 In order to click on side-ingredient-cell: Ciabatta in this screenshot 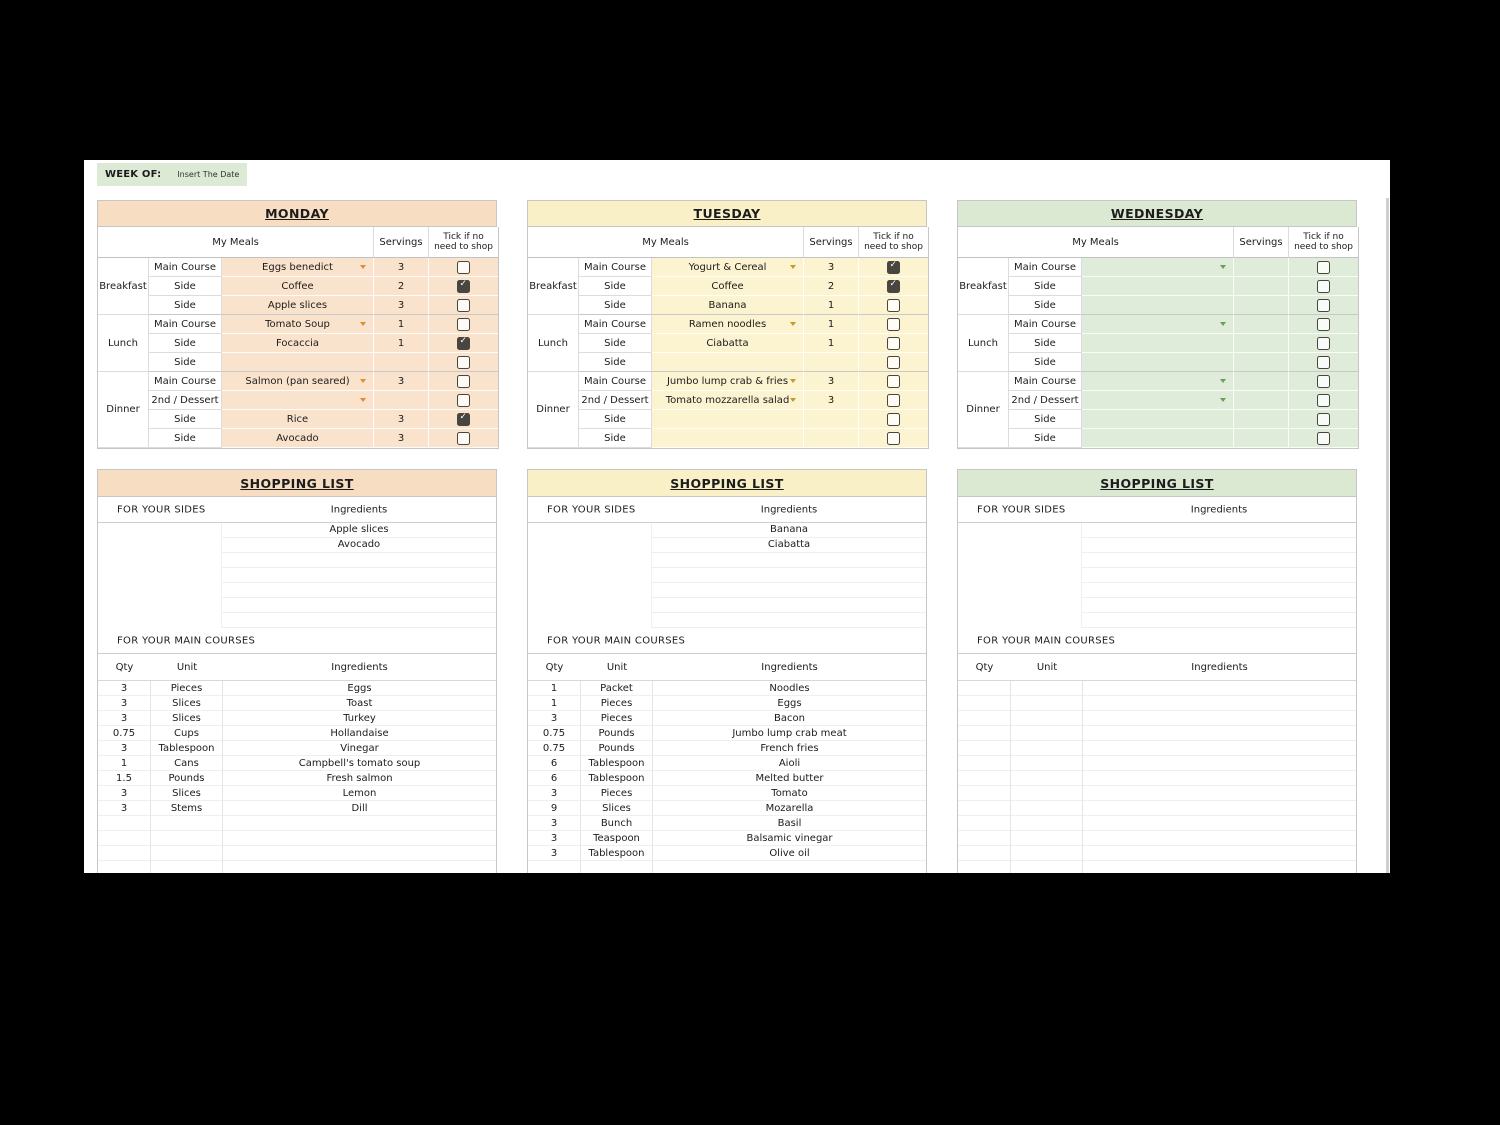, I will do `click(789, 545)`.